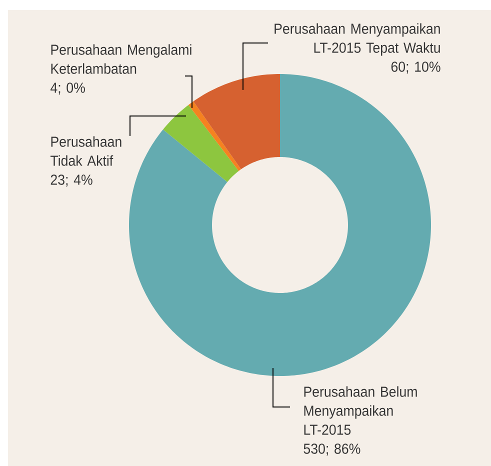 This screenshot has height=466, width=491. Describe the element at coordinates (67, 88) in the screenshot. I see `data-label: 4; 0%` at that location.